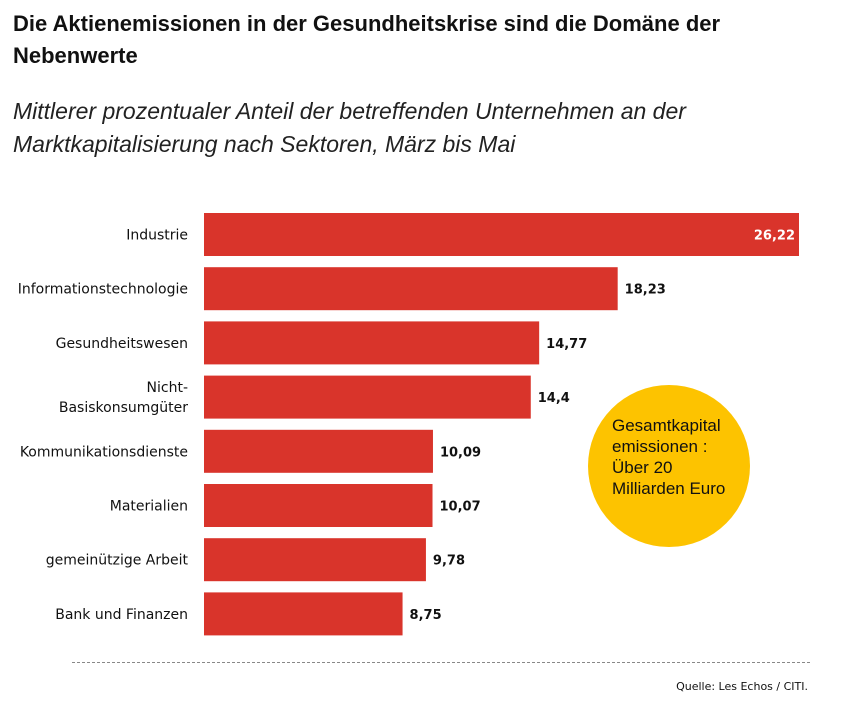 The image size is (858, 701). Describe the element at coordinates (460, 452) in the screenshot. I see `value-label-4: 10,09` at that location.